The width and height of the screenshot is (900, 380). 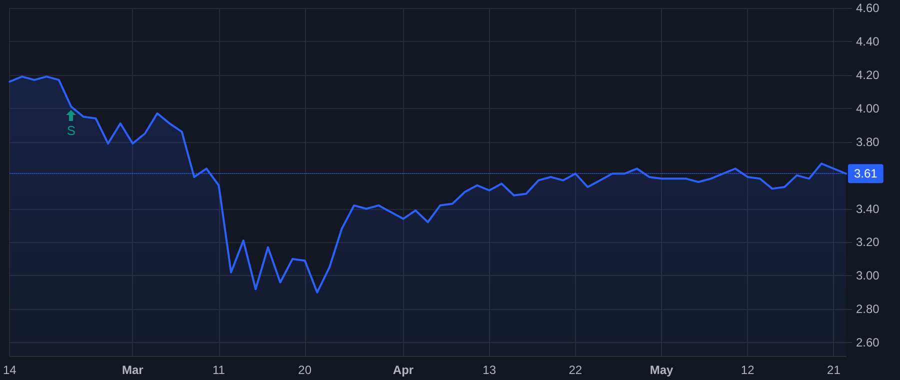 What do you see at coordinates (868, 309) in the screenshot?
I see `y-tick-label: 2.80` at bounding box center [868, 309].